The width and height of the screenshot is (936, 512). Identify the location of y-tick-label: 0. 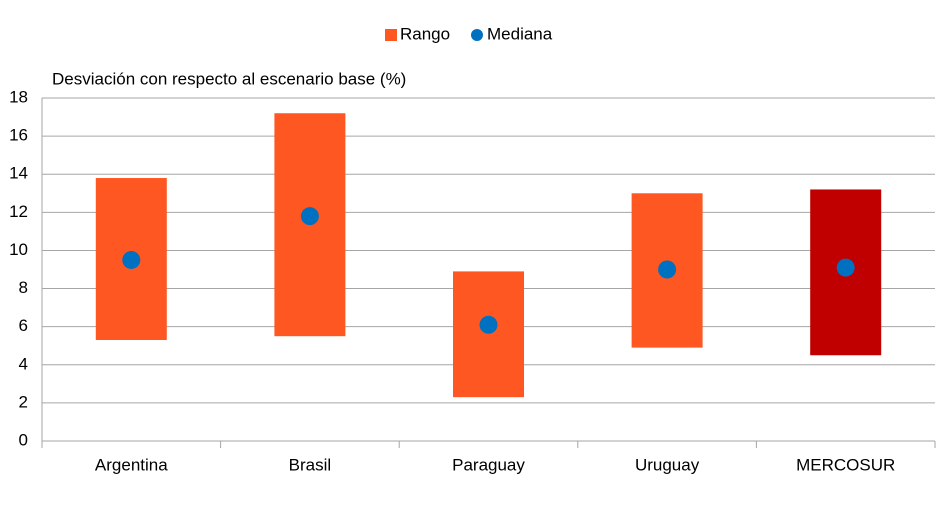
(23, 439).